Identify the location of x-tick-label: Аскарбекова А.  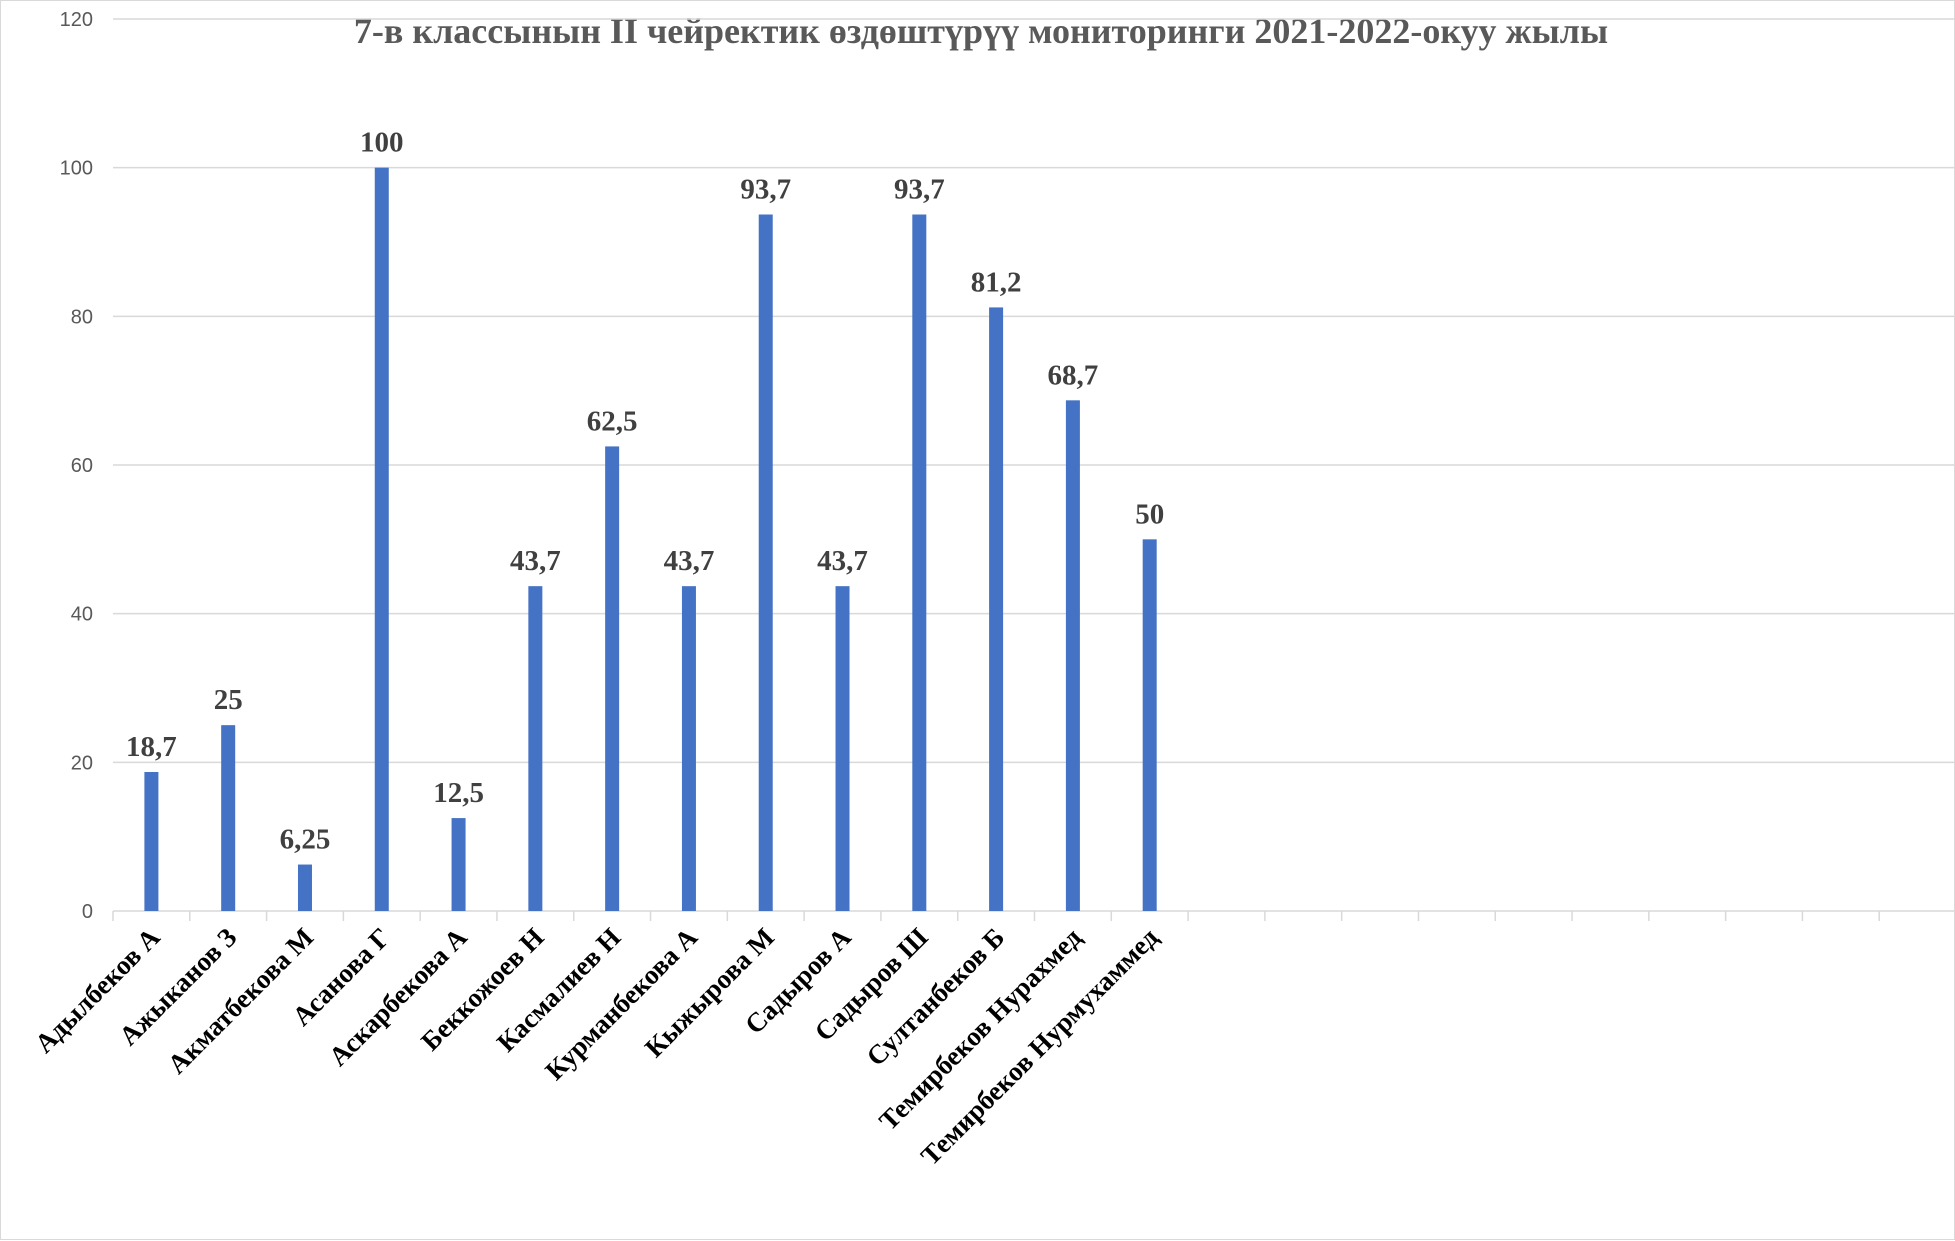
(398, 997).